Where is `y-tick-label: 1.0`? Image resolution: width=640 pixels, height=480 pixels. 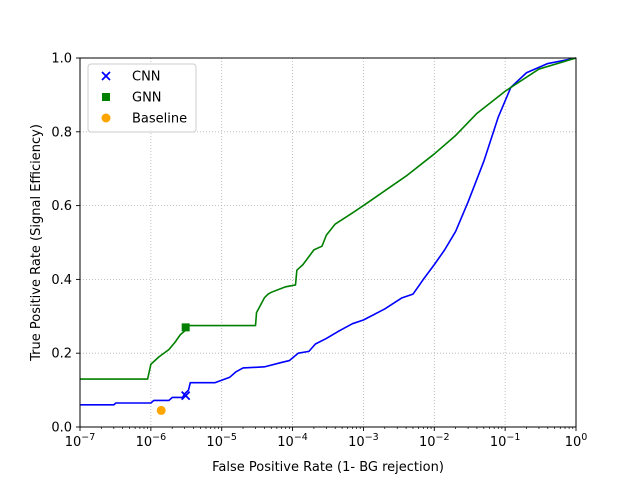 y-tick-label: 1.0 is located at coordinates (61, 59).